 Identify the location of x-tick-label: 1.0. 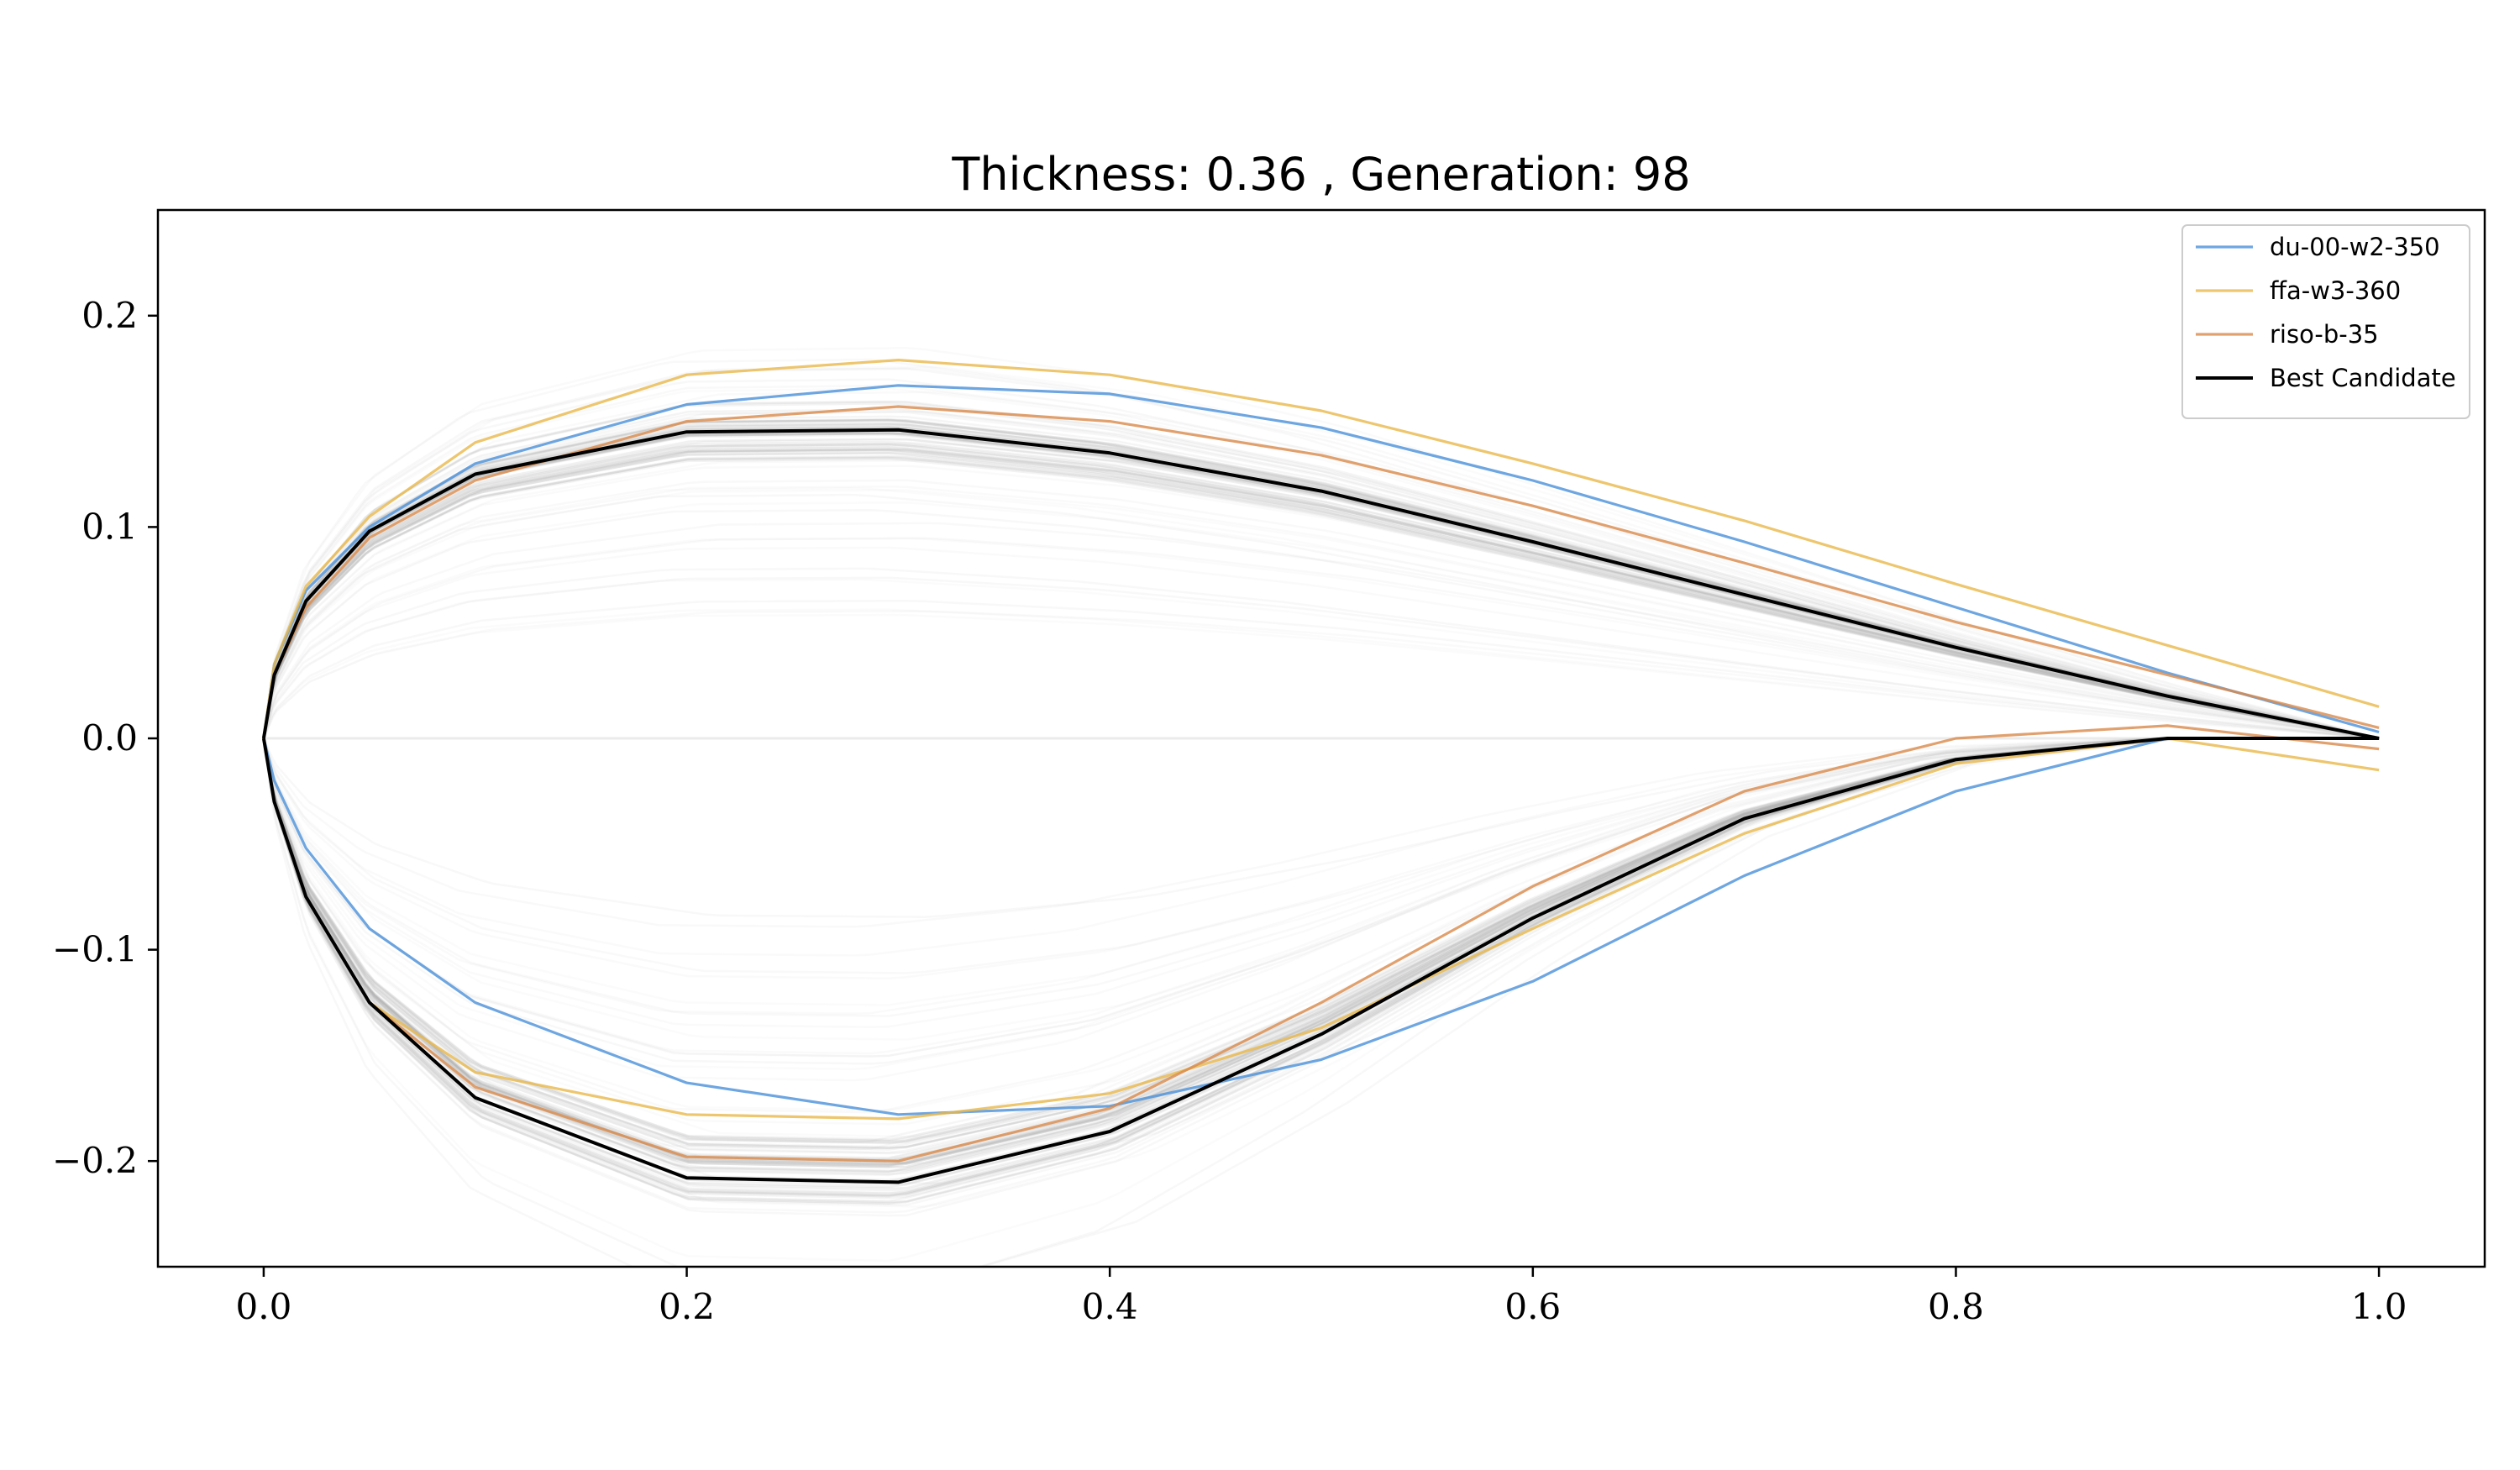
(2379, 1306).